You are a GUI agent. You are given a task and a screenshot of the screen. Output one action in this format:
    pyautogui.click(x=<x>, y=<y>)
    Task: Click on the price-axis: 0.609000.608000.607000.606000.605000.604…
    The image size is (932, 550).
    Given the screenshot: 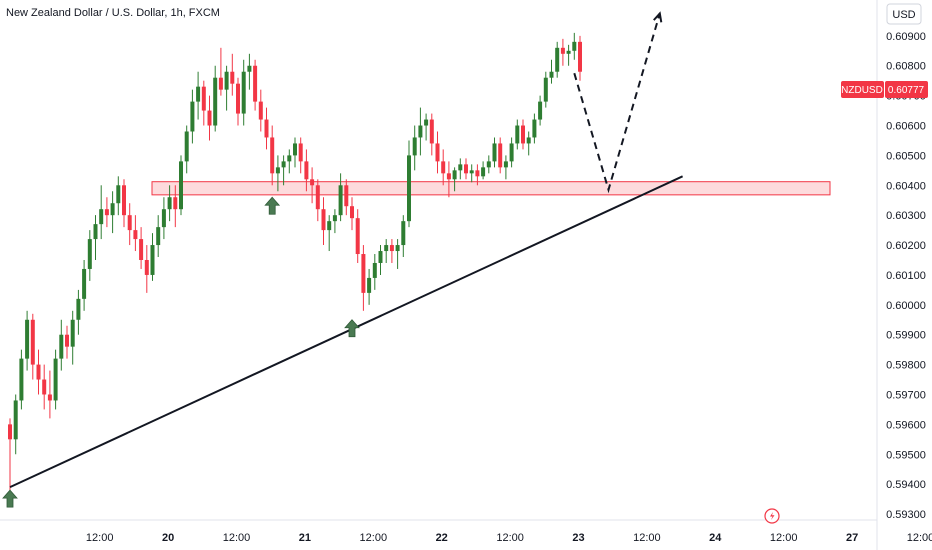 What is the action you would take?
    pyautogui.click(x=906, y=276)
    